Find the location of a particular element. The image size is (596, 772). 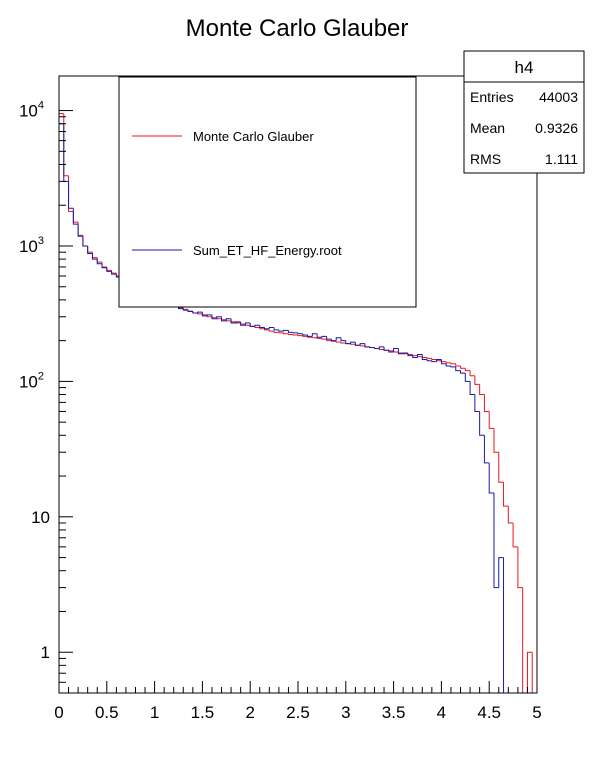

y-tick-label: 10 is located at coordinates (40, 517).